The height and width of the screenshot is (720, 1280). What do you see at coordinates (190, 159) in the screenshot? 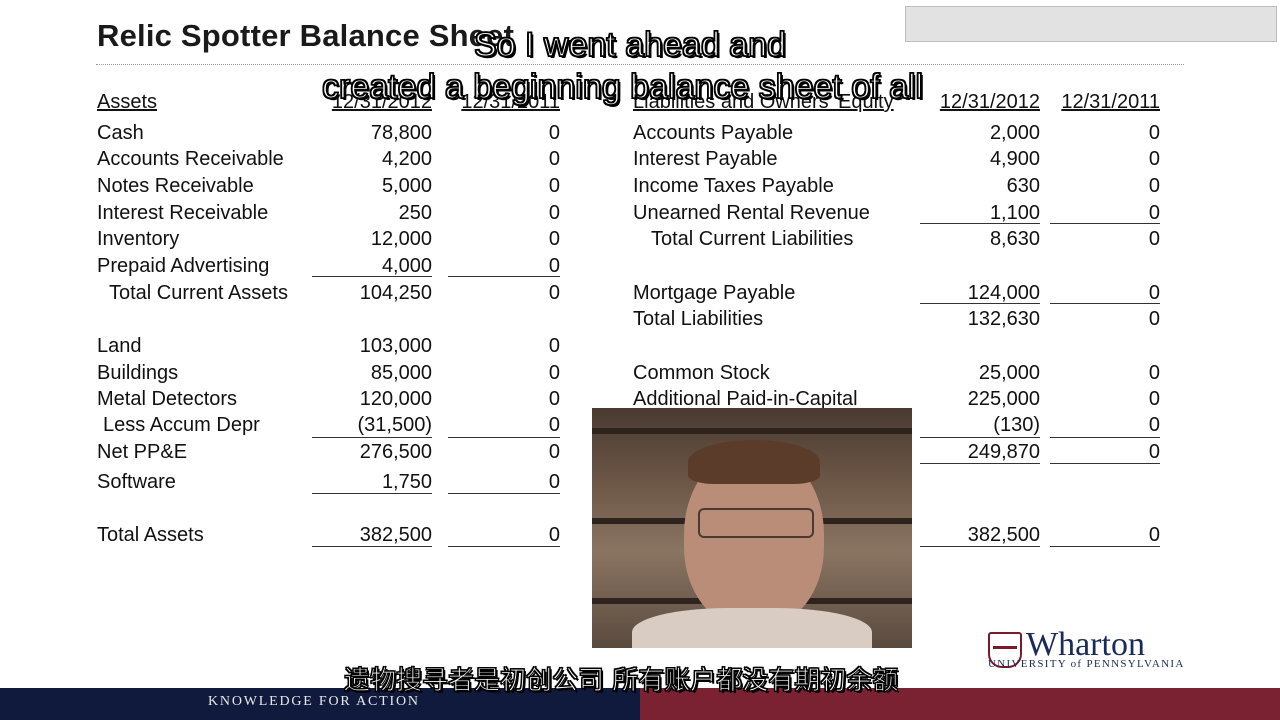
I see `asset-label: Accounts Receivable` at bounding box center [190, 159].